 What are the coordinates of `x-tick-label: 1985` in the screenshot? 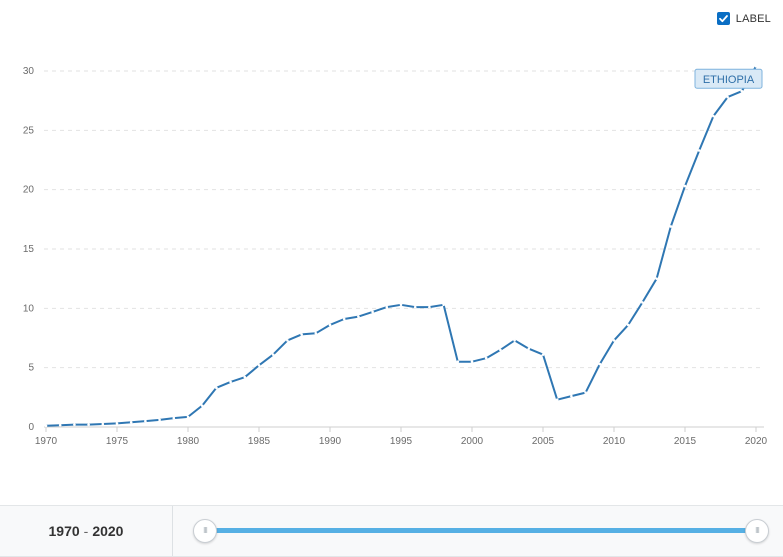 It's located at (259, 441).